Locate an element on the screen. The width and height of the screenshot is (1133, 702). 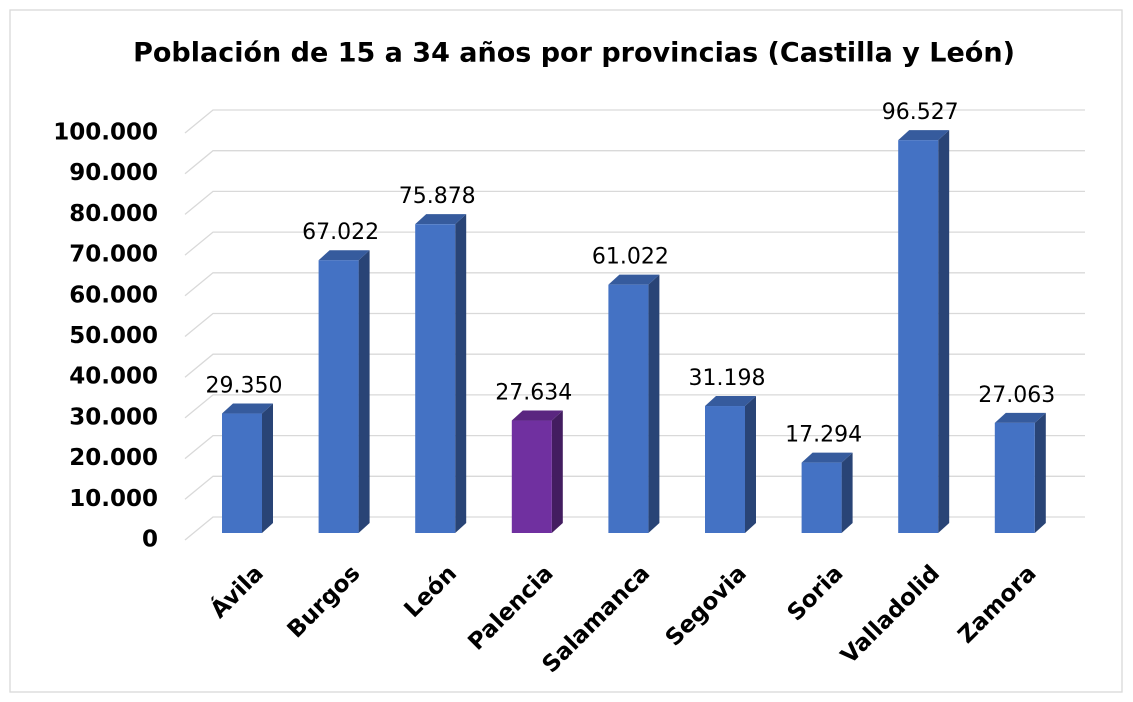
y-tick-label: 0 is located at coordinates (150, 540).